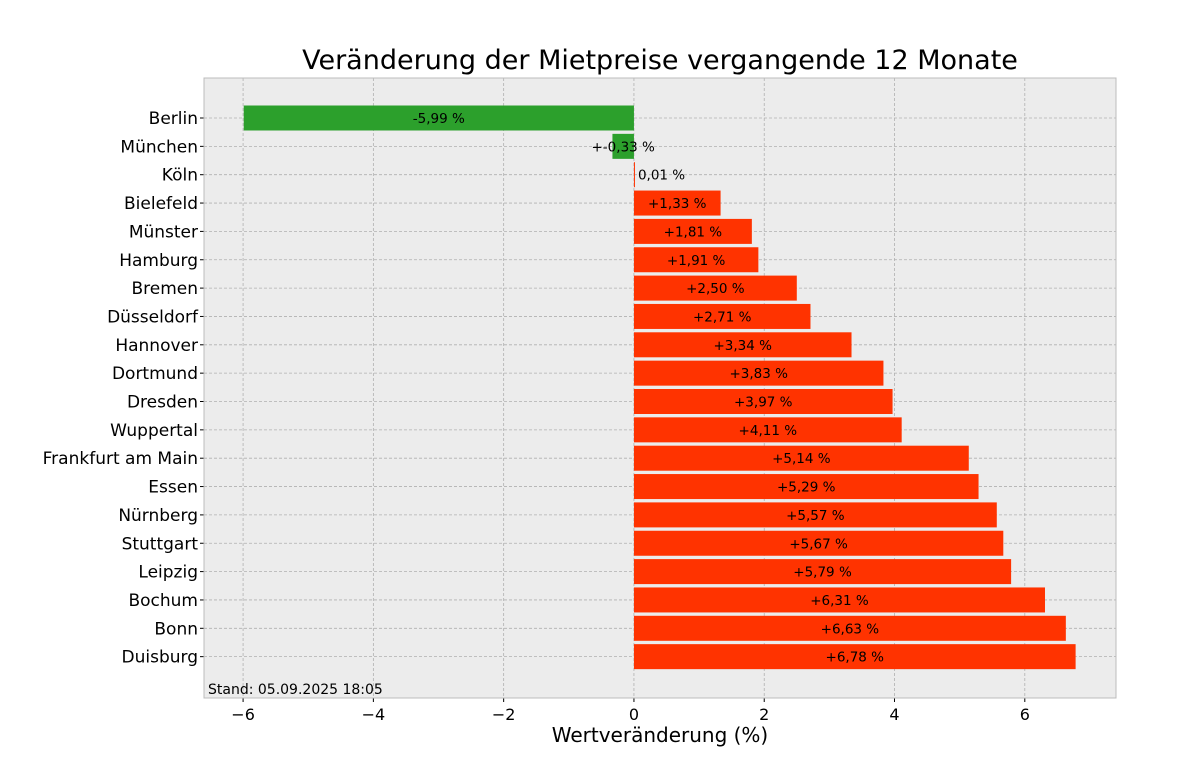 This screenshot has height=775, width=1200. I want to click on bar-value-label: +6,31 %, so click(839, 601).